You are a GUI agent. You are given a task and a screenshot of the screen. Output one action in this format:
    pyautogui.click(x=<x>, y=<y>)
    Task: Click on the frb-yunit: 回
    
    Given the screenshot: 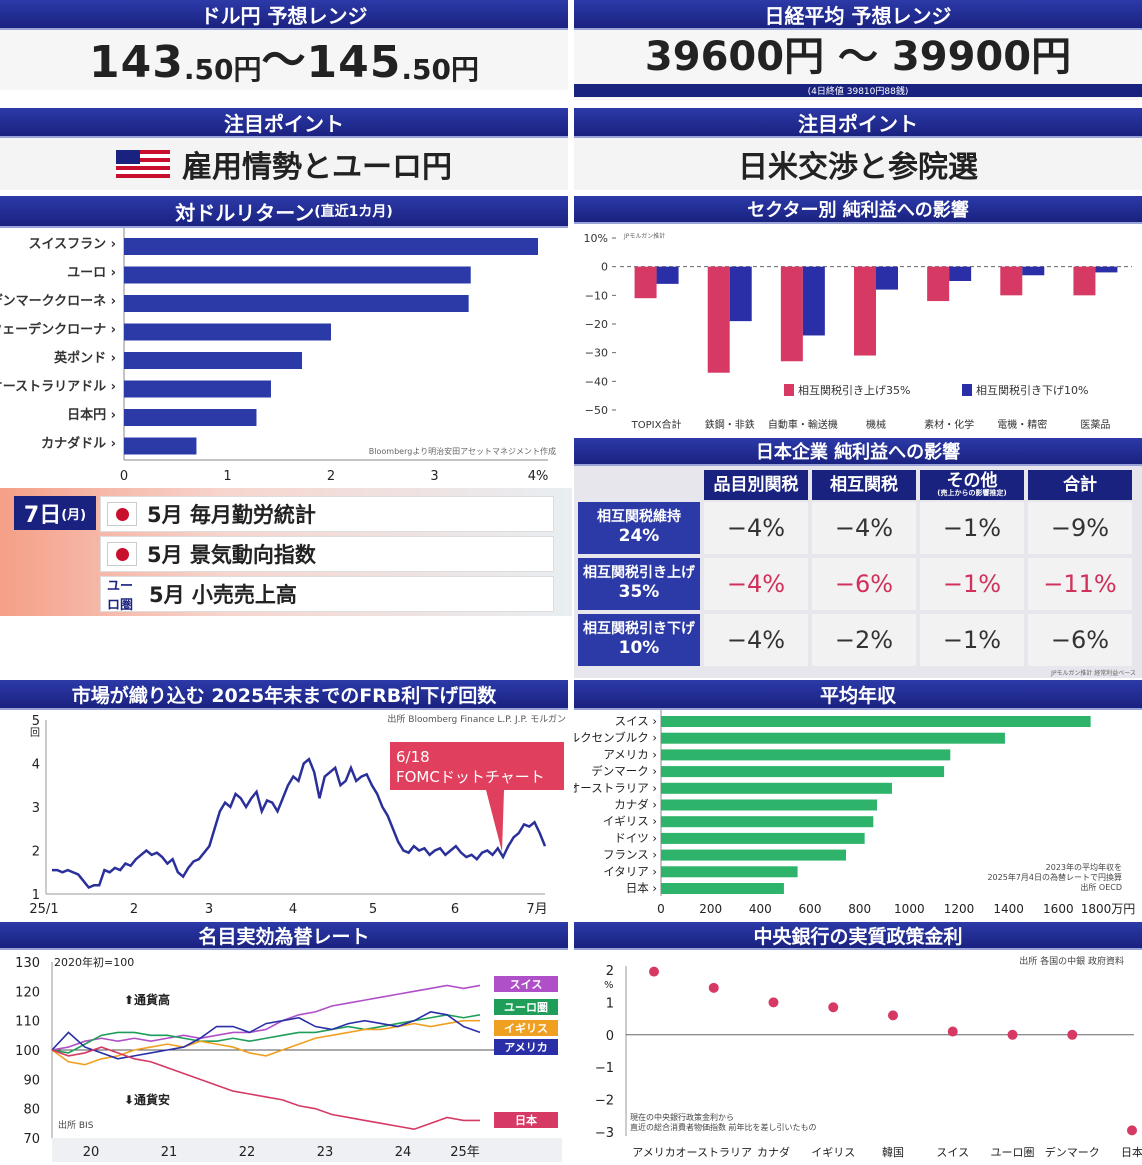 What is the action you would take?
    pyautogui.click(x=35, y=733)
    